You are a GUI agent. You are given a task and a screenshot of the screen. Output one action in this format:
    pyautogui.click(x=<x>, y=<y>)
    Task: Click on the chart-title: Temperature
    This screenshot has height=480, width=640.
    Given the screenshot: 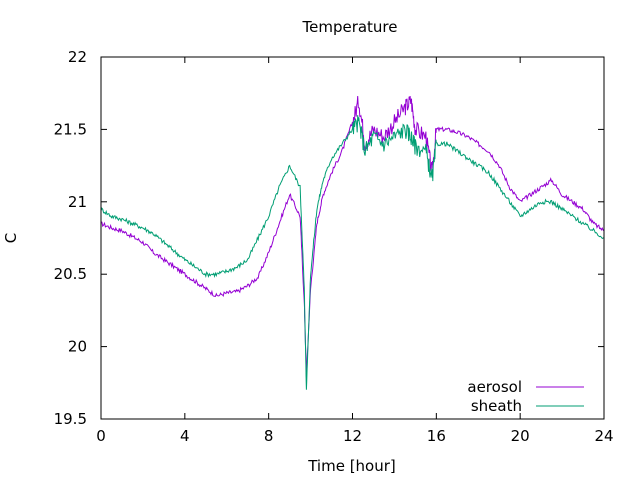 What is the action you would take?
    pyautogui.click(x=349, y=27)
    